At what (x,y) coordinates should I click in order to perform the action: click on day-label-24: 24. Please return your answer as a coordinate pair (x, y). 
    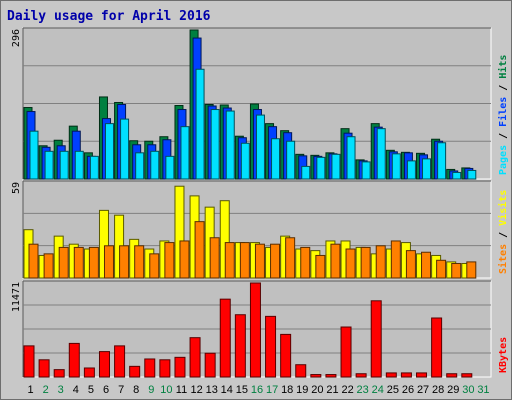
    Looking at the image, I should click on (378, 390).